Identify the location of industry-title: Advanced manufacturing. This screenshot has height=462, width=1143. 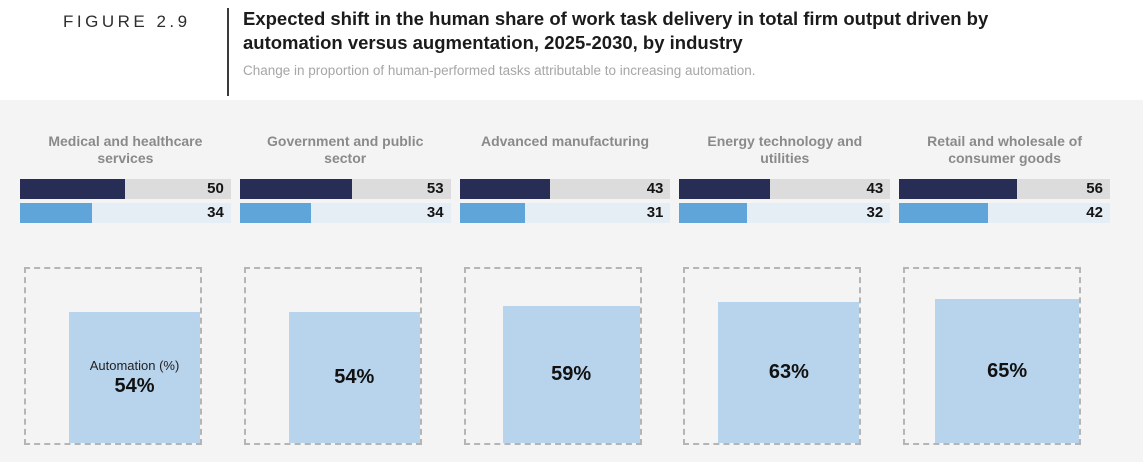
(564, 141).